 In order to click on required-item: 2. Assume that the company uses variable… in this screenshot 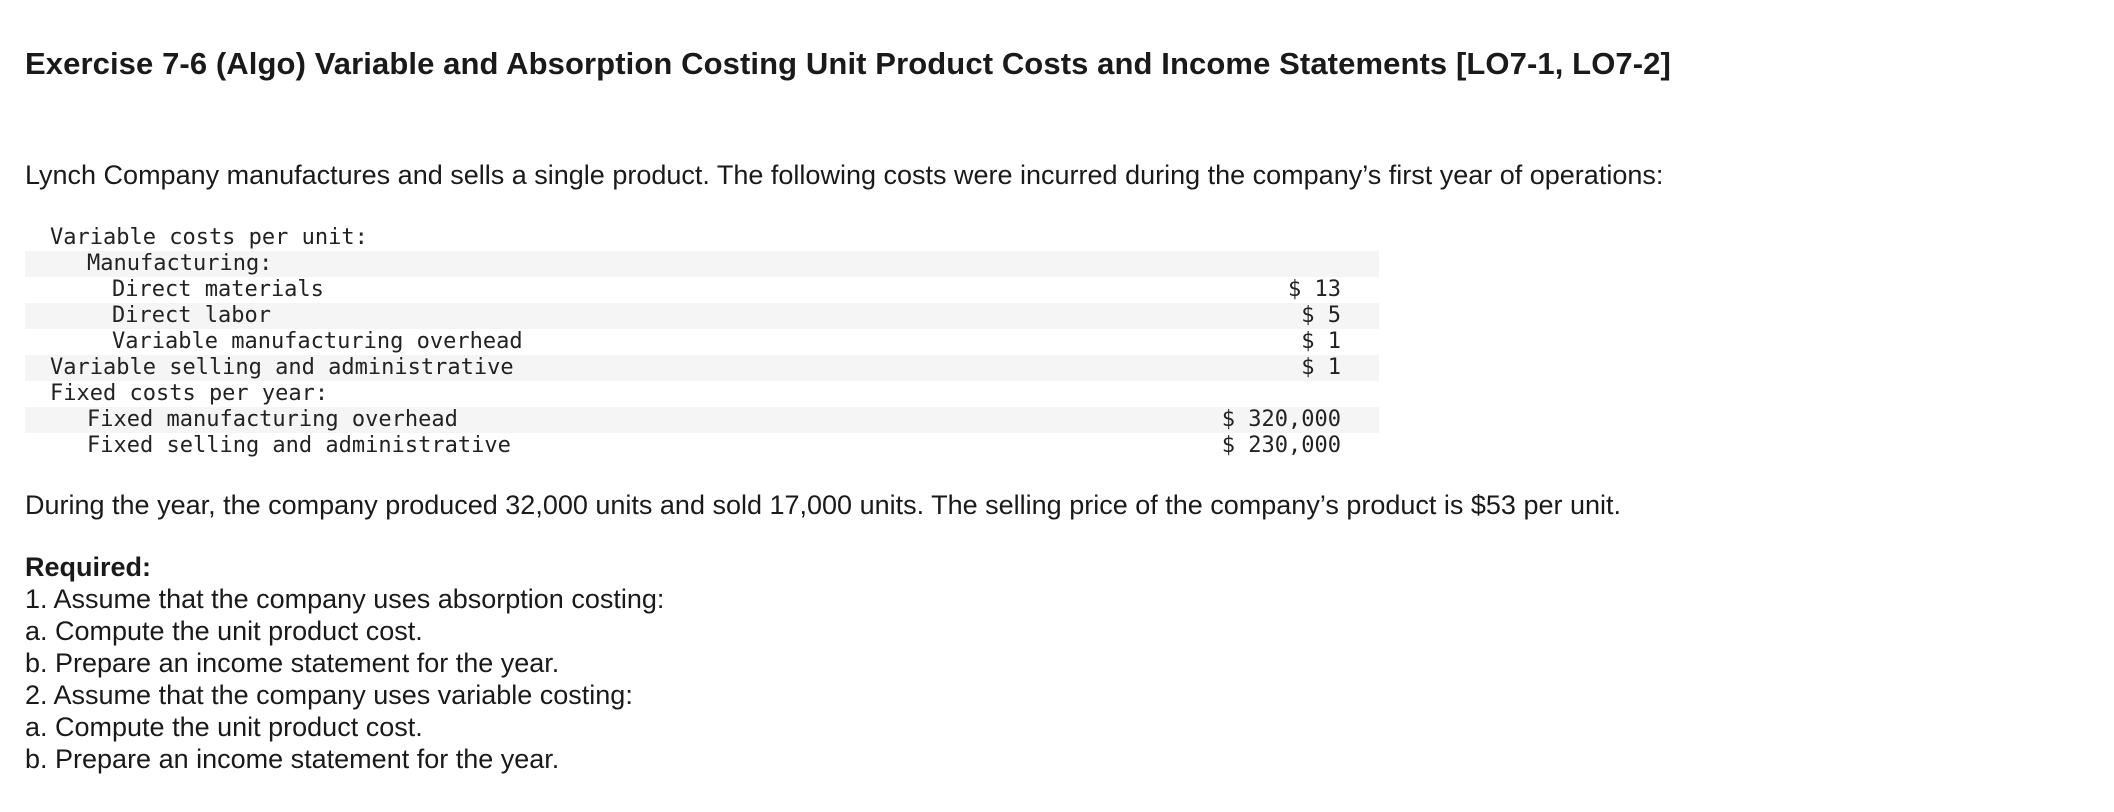, I will do `click(329, 695)`.